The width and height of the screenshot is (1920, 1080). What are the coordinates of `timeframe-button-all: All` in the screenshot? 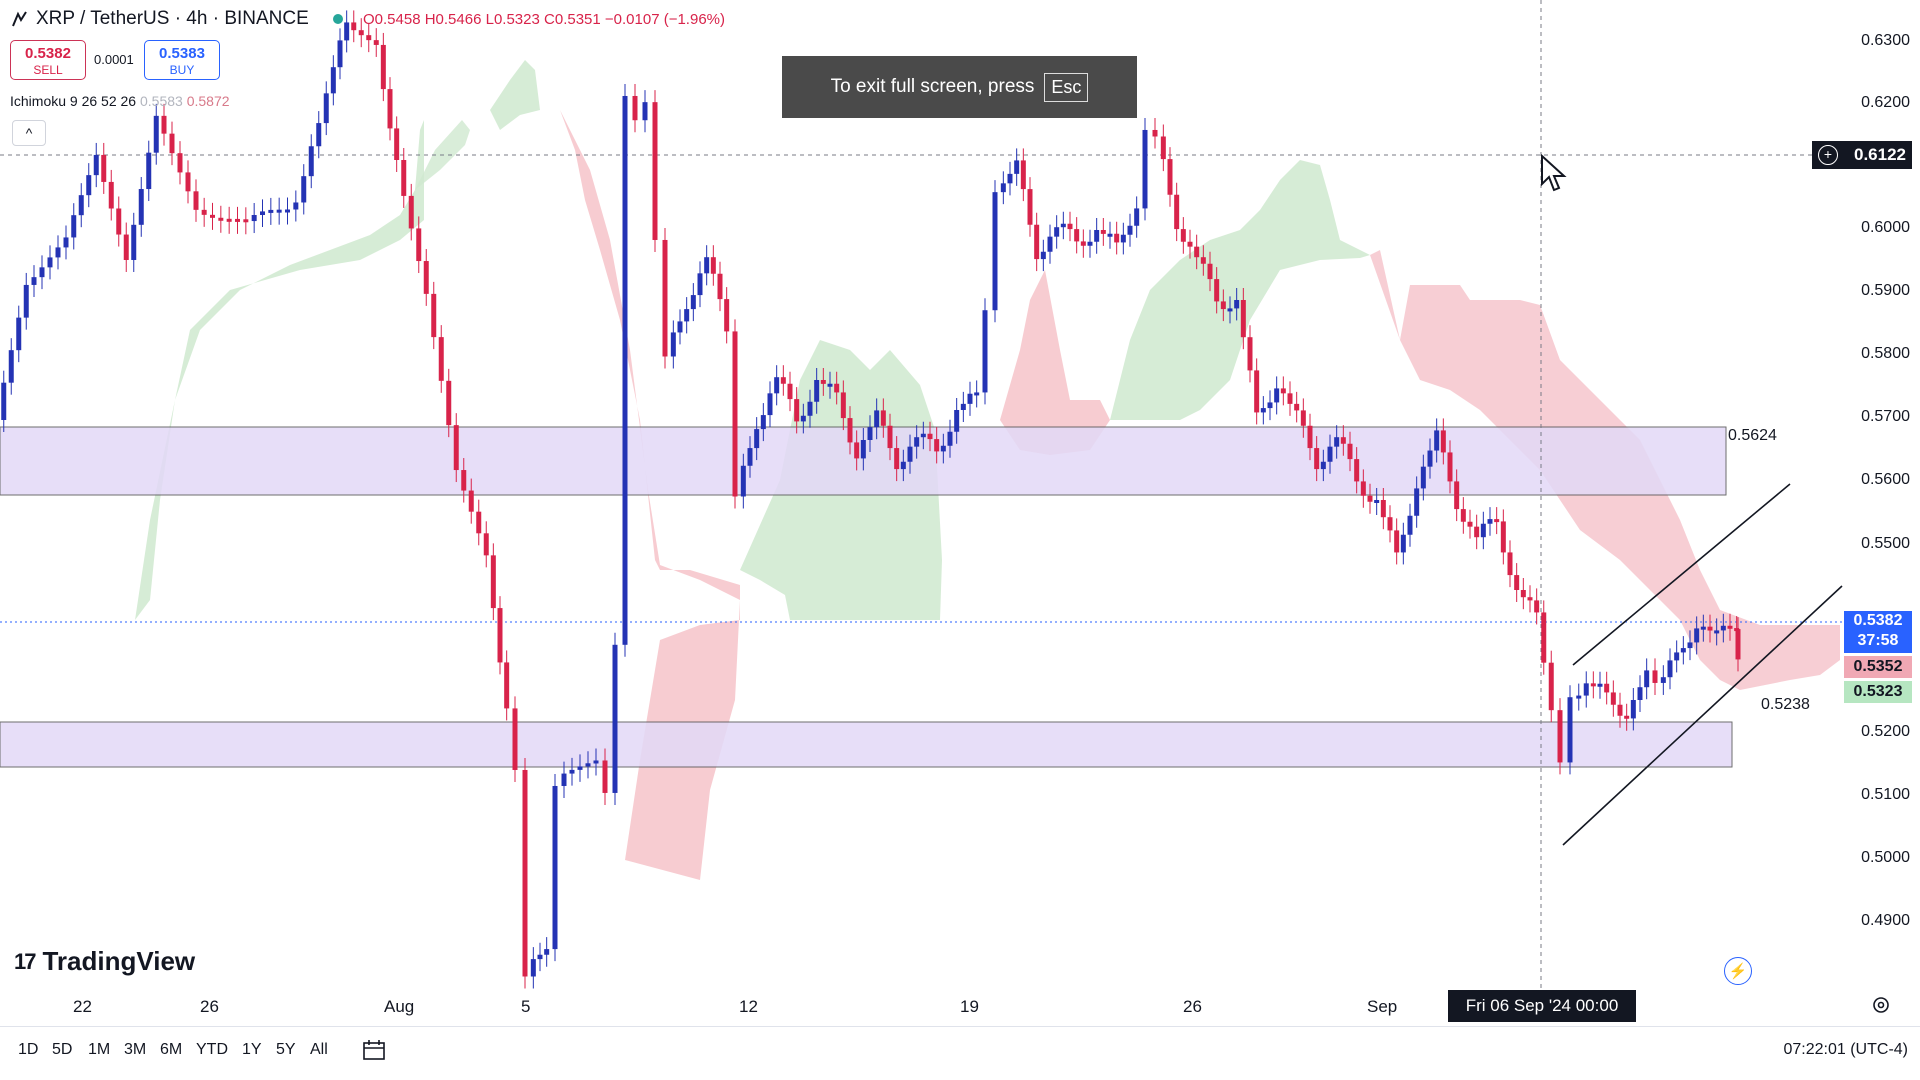 It's located at (319, 1049).